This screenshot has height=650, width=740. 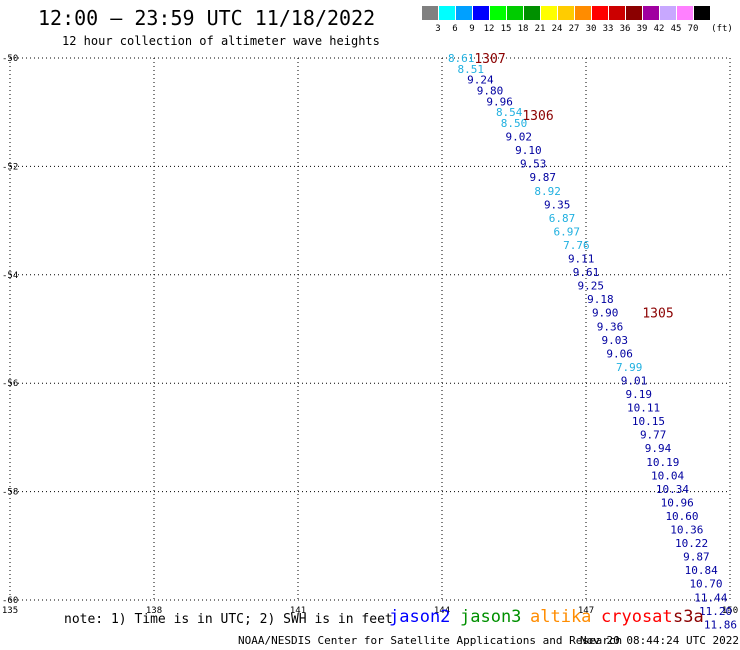 I want to click on scale-label: 70, so click(x=693, y=29).